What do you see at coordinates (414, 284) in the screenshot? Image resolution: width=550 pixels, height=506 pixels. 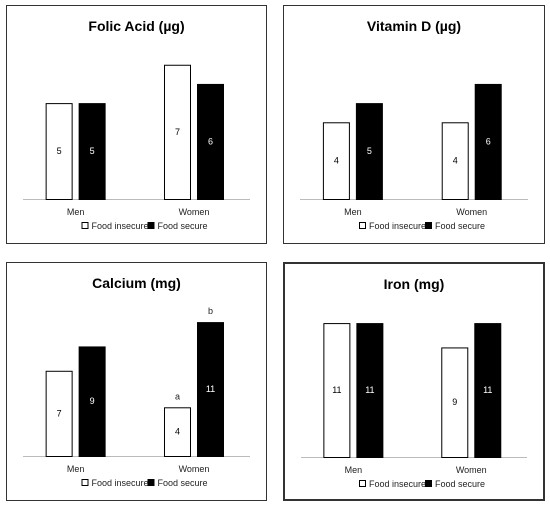 I see `chart-title: Iron (mg)` at bounding box center [414, 284].